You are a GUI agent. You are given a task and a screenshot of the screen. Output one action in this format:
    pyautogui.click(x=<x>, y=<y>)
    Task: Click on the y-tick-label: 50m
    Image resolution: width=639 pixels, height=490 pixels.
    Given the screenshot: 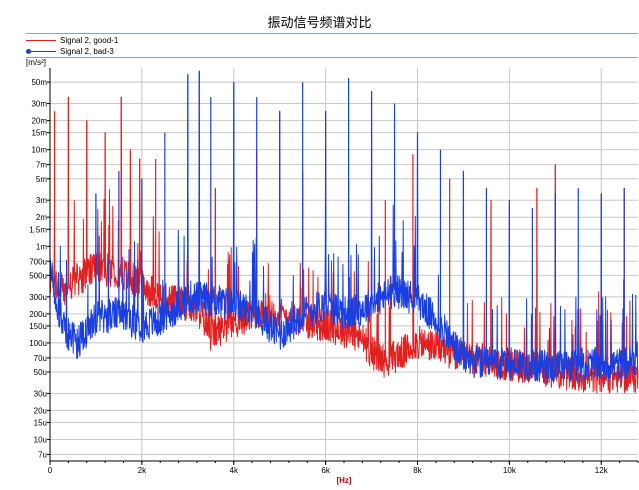 What is the action you would take?
    pyautogui.click(x=39, y=82)
    